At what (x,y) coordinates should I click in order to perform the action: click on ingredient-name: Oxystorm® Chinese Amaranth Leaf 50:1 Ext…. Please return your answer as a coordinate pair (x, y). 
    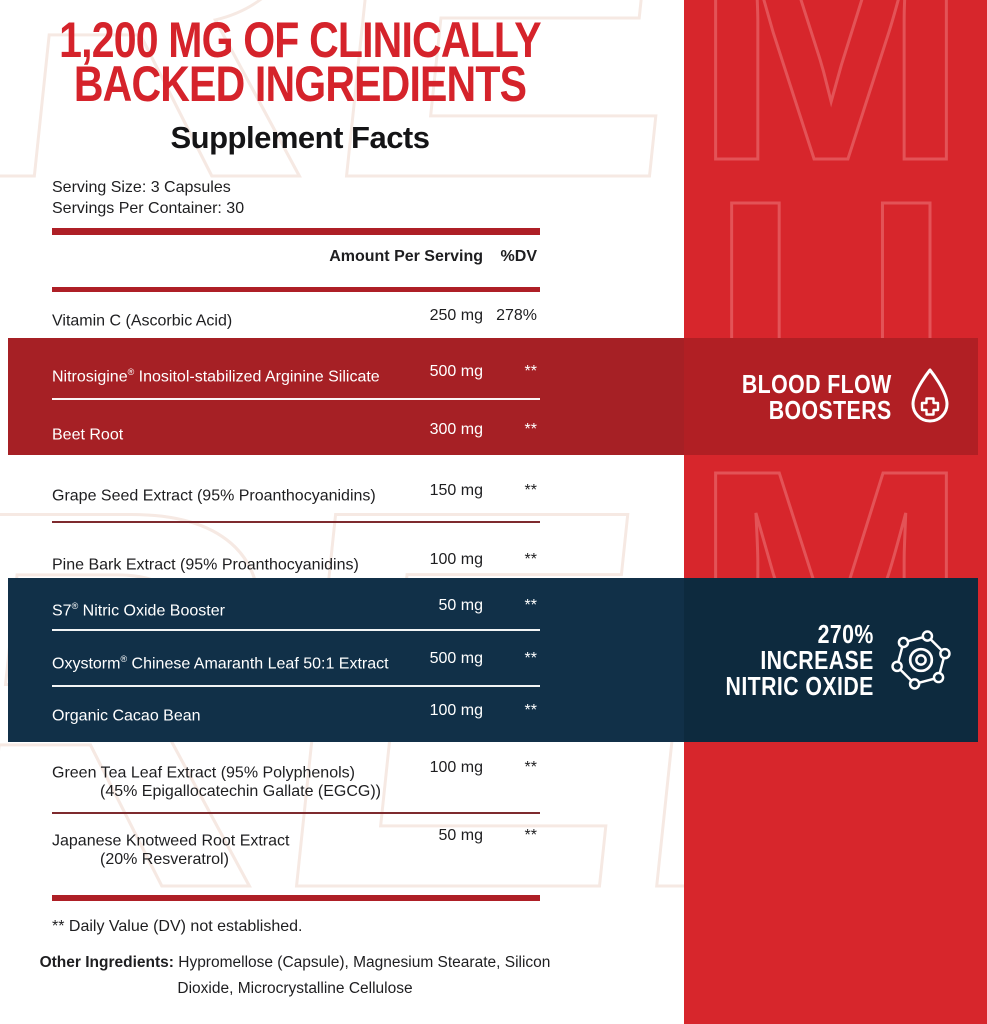
    Looking at the image, I should click on (220, 663).